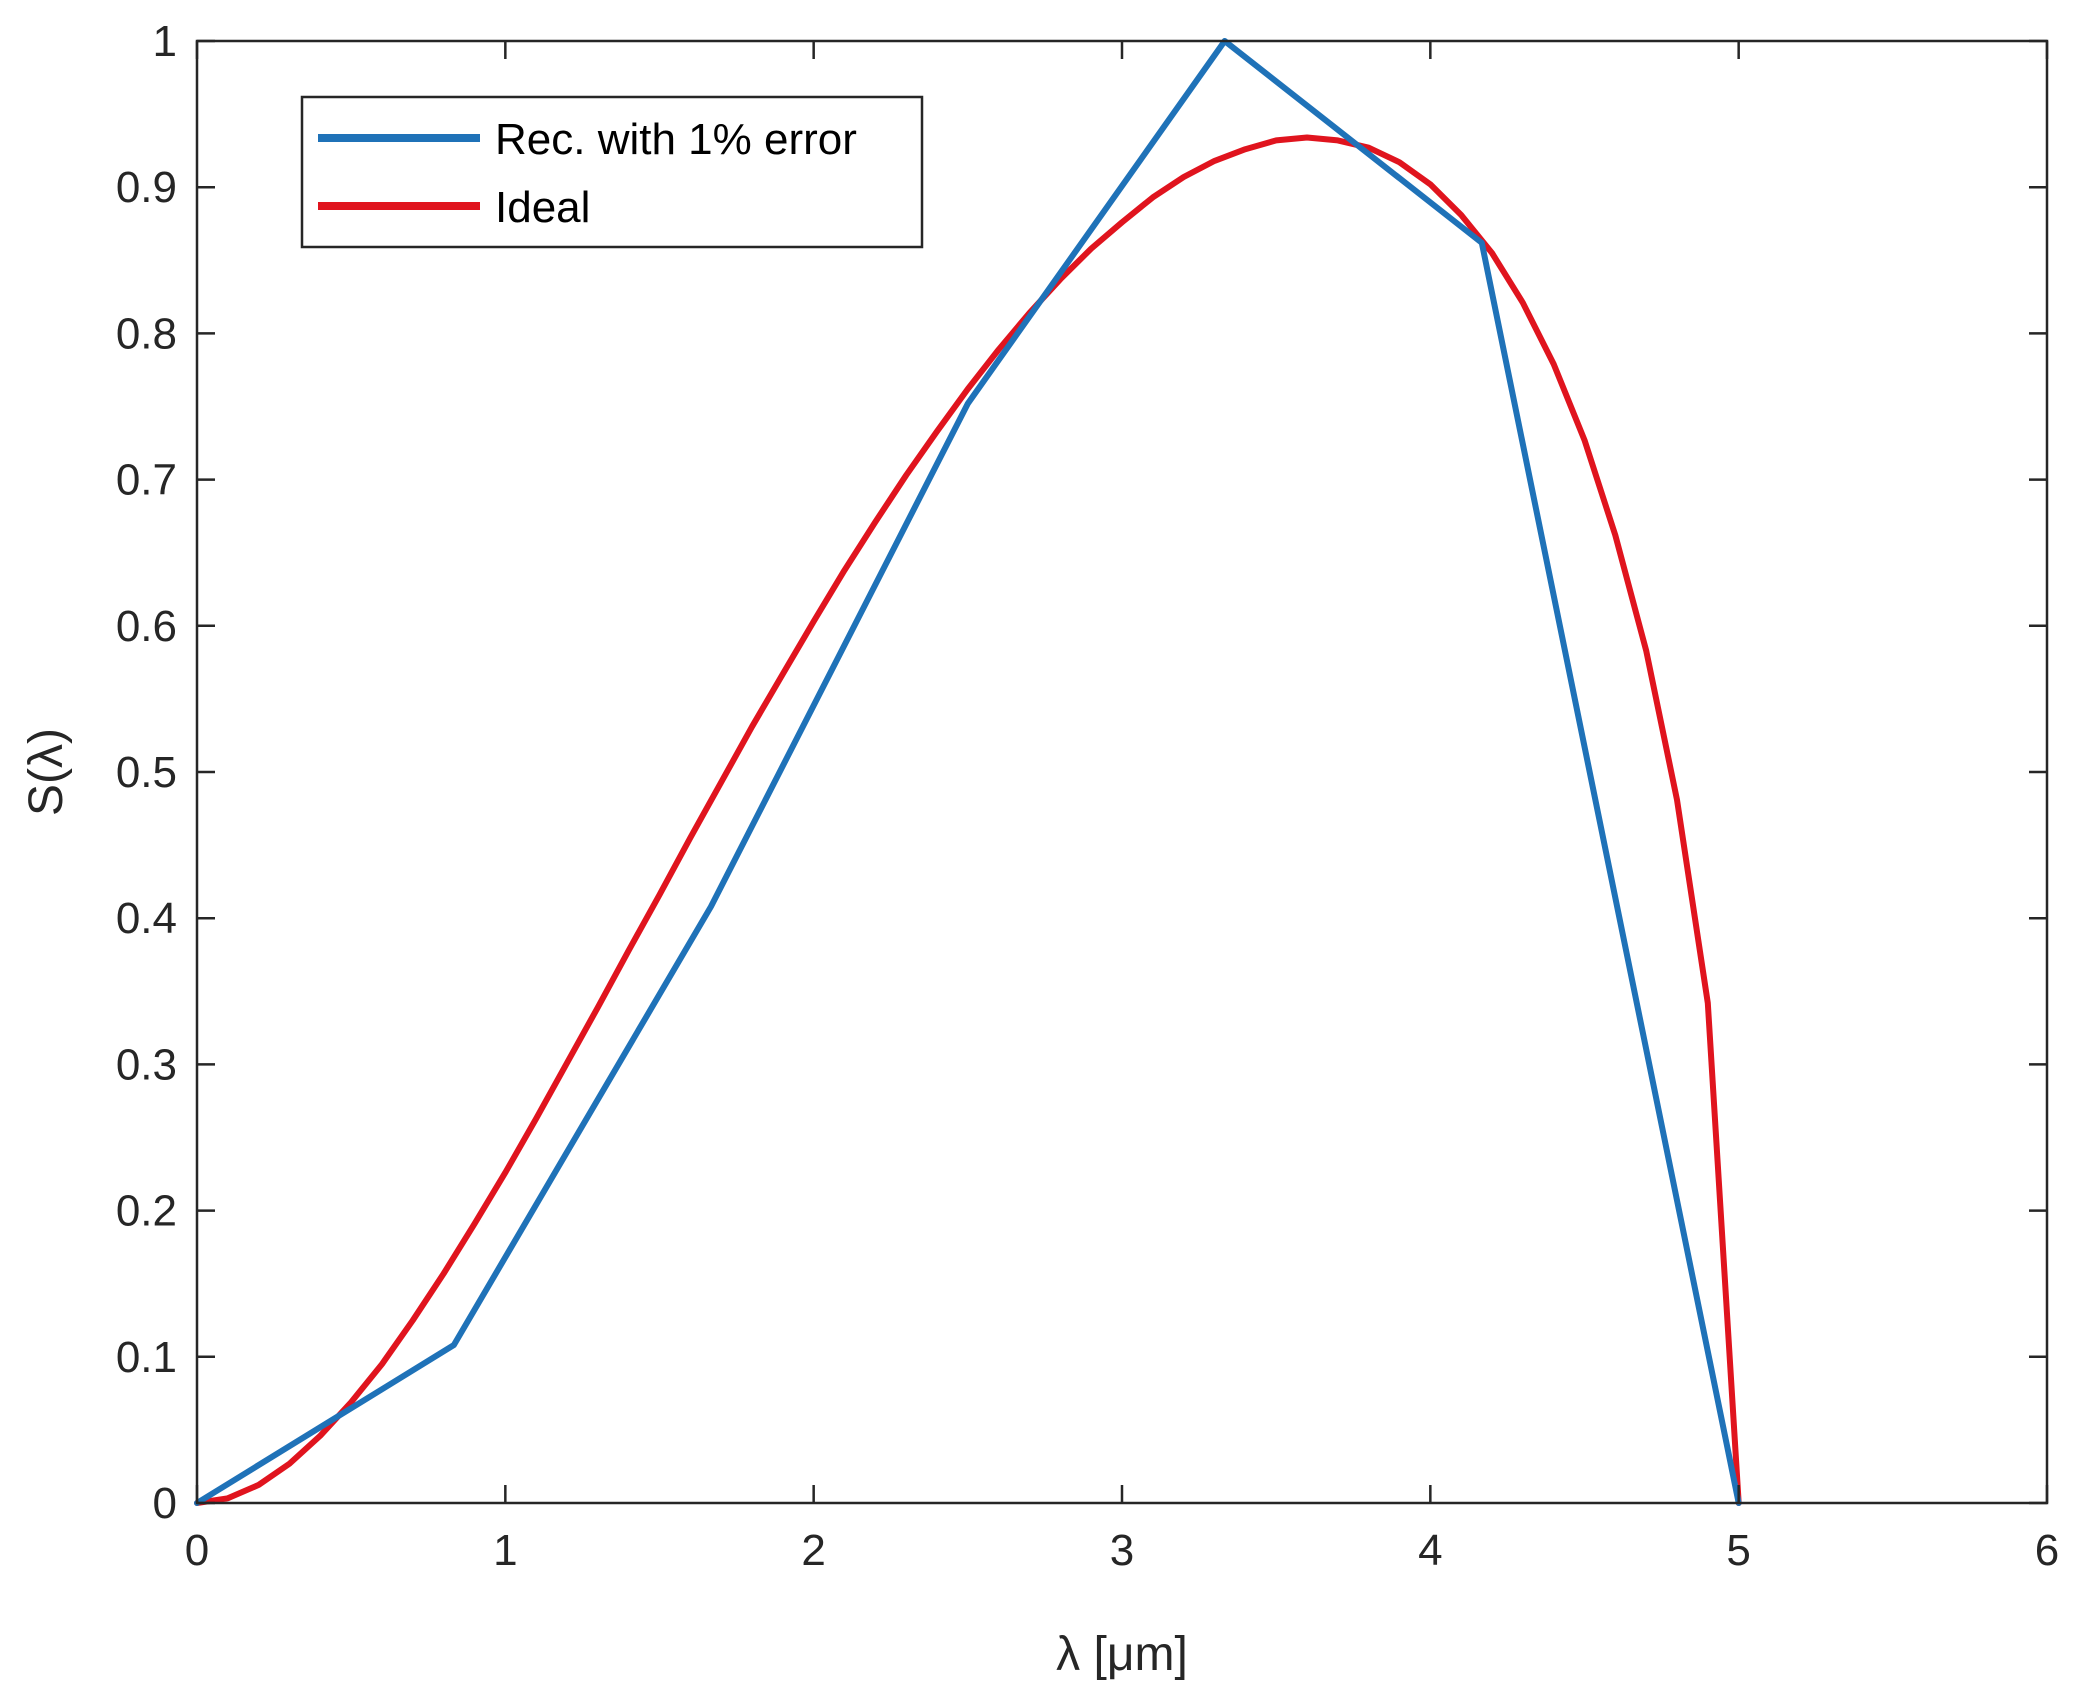  What do you see at coordinates (505, 1550) in the screenshot?
I see `x-tick-label: 1` at bounding box center [505, 1550].